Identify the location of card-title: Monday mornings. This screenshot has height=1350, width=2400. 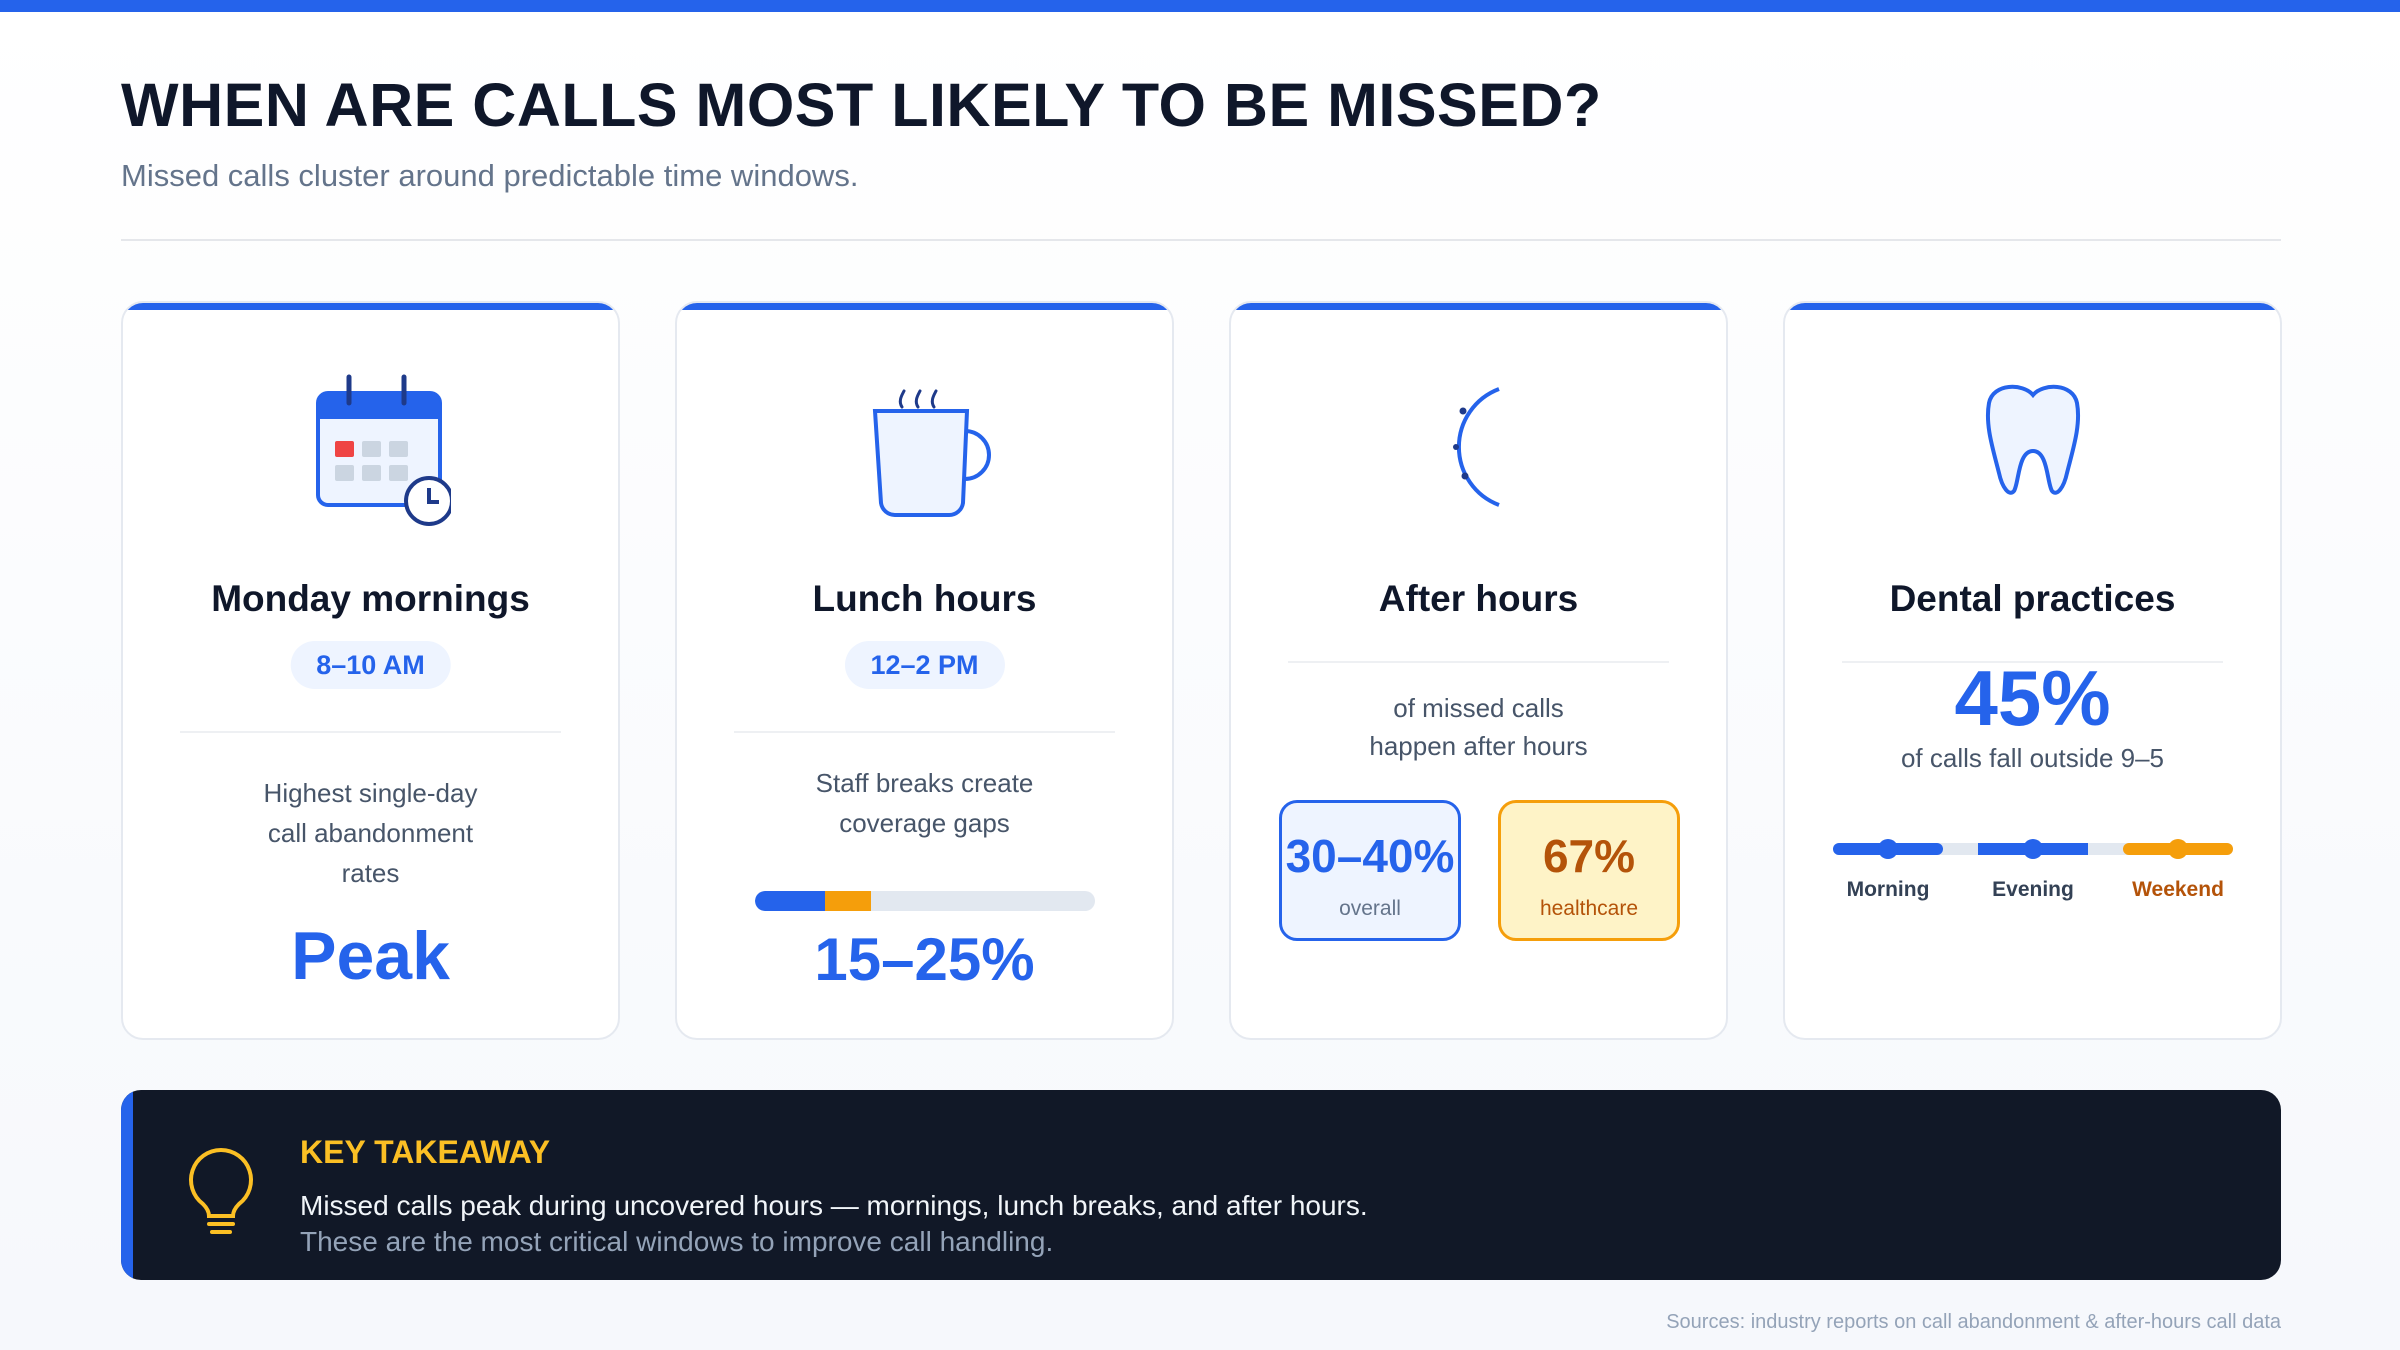
(370, 598).